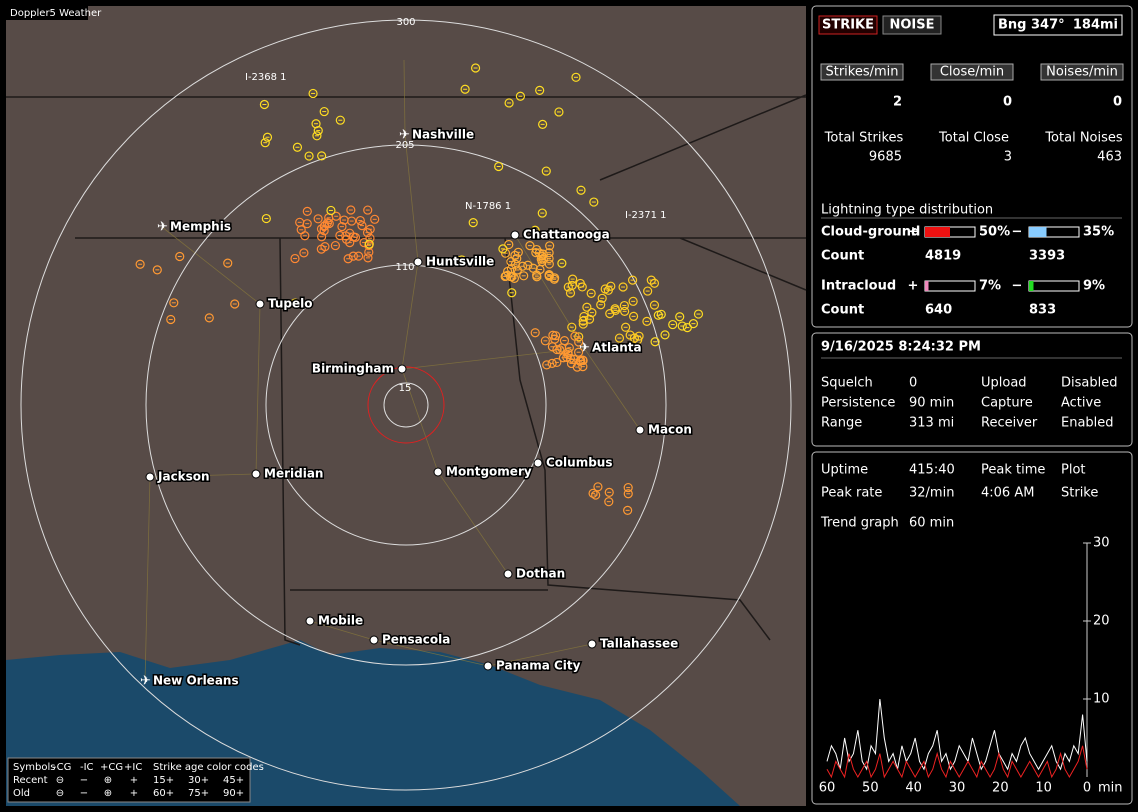  What do you see at coordinates (163, 793) in the screenshot?
I see `legend-age: 60+` at bounding box center [163, 793].